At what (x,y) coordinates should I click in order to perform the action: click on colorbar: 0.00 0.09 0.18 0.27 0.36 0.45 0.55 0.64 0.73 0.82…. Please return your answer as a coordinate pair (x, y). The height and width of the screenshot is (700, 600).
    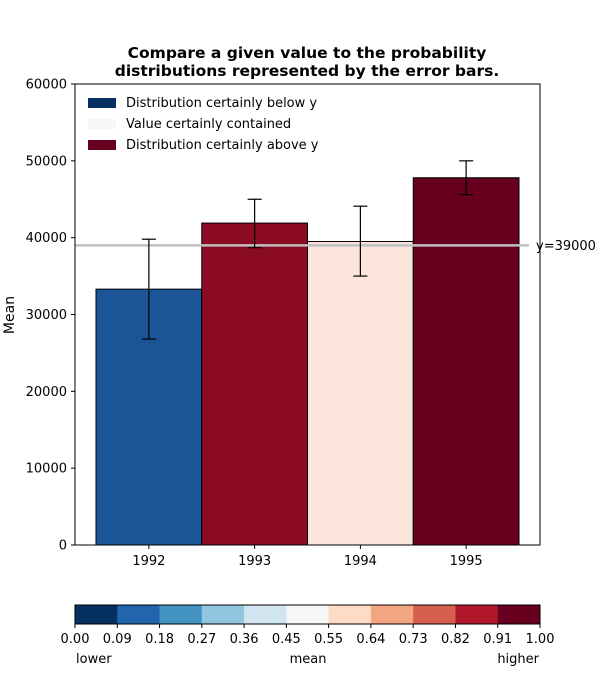
    Looking at the image, I should click on (308, 635).